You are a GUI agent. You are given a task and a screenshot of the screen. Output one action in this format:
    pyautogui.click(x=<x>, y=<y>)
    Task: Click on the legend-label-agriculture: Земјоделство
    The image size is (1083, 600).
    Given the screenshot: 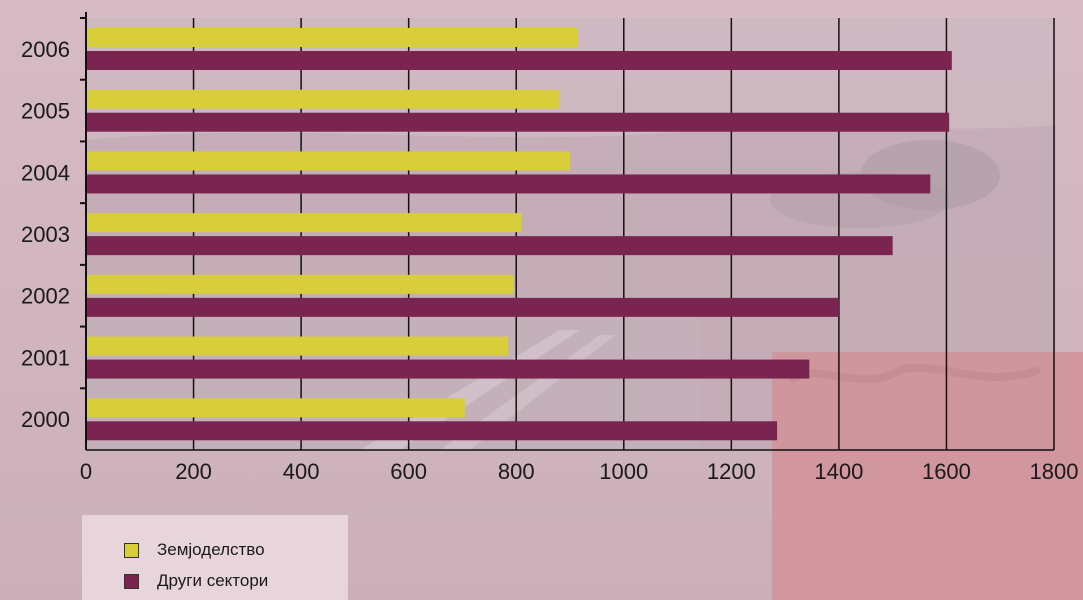 What is the action you would take?
    pyautogui.click(x=211, y=549)
    